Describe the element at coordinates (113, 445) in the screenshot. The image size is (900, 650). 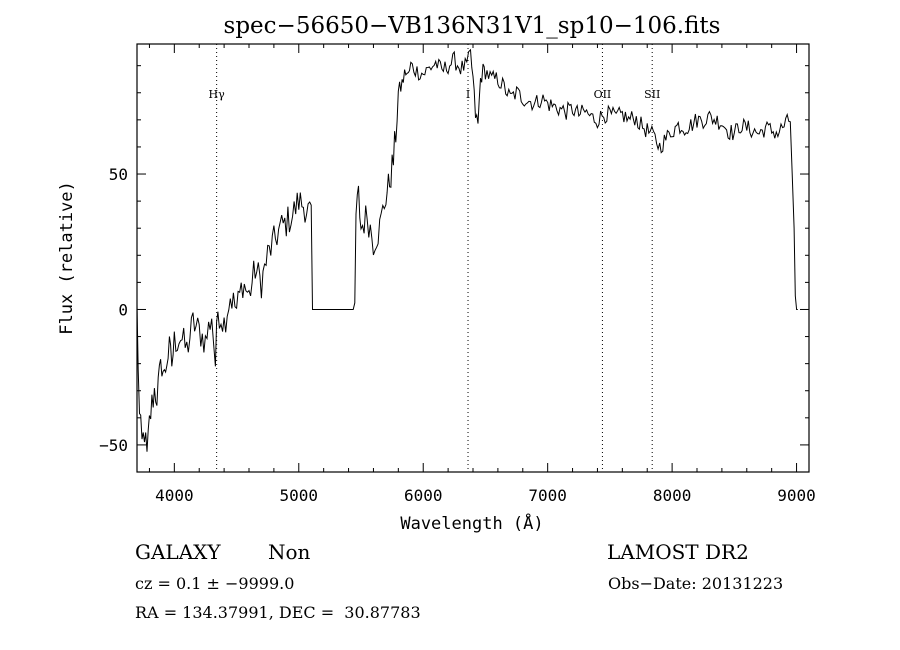
I see `y-tick-label: −50` at that location.